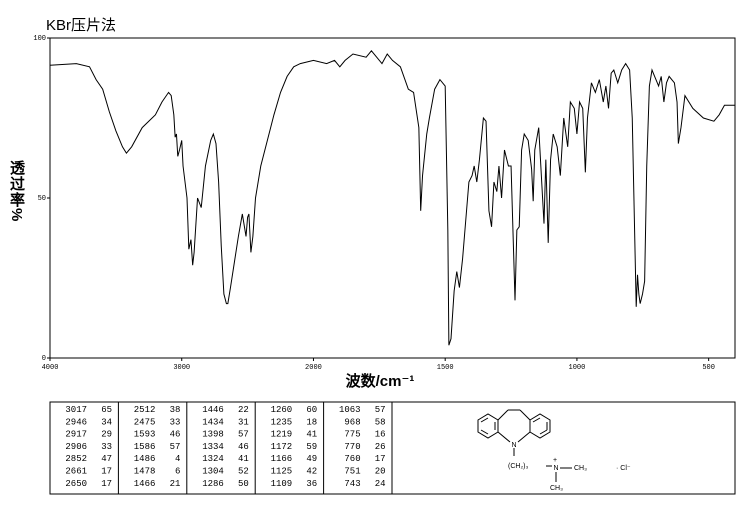 The height and width of the screenshot is (510, 738). I want to click on peak-wavenumber: 1166, so click(282, 459).